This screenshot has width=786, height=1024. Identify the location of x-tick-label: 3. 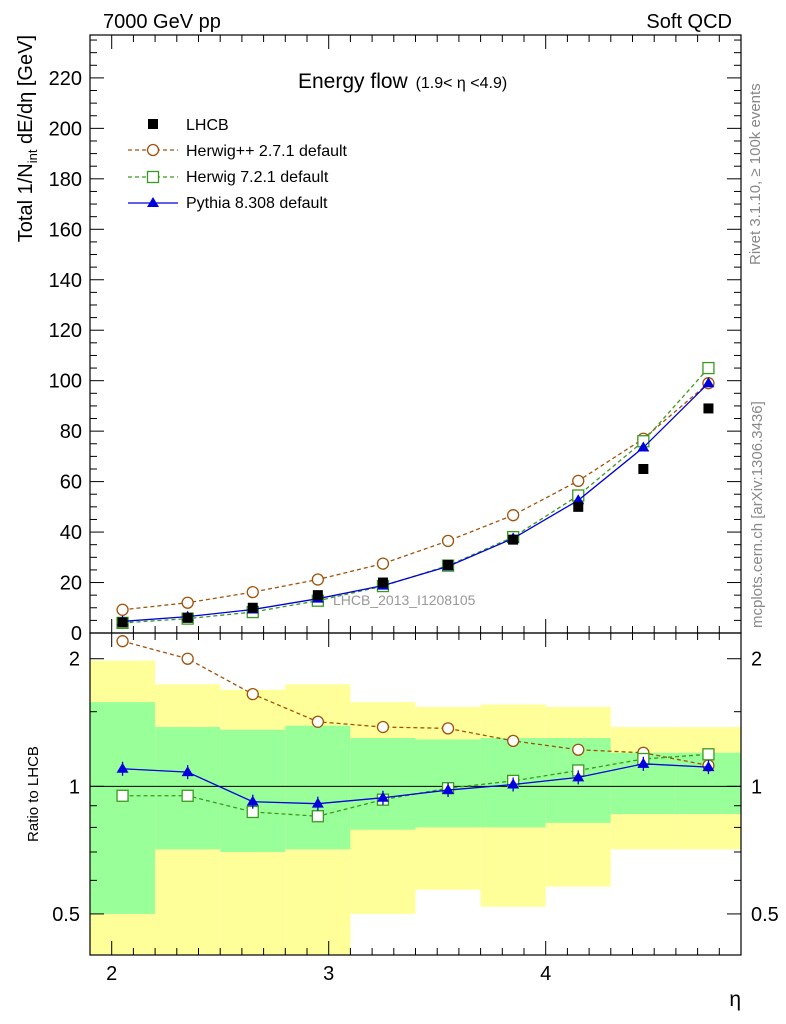
(328, 974).